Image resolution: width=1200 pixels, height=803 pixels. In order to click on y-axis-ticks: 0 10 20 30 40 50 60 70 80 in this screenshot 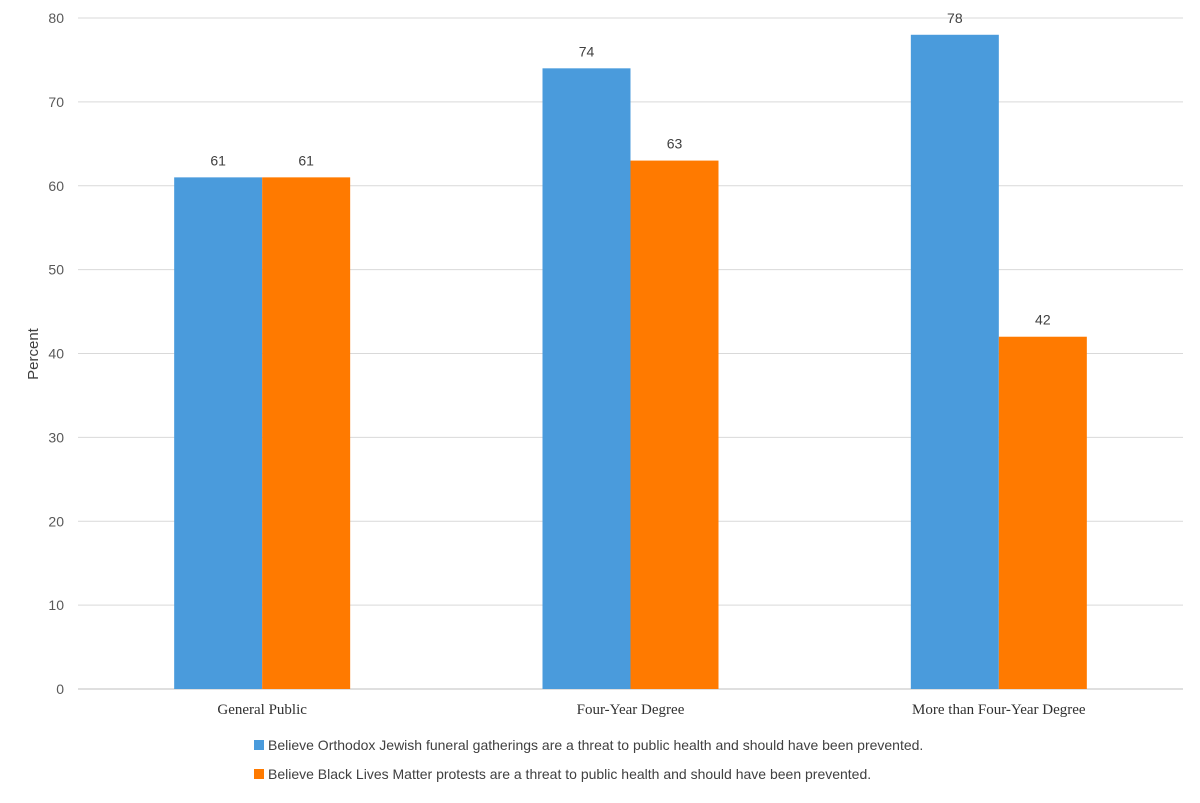, I will do `click(56, 353)`.